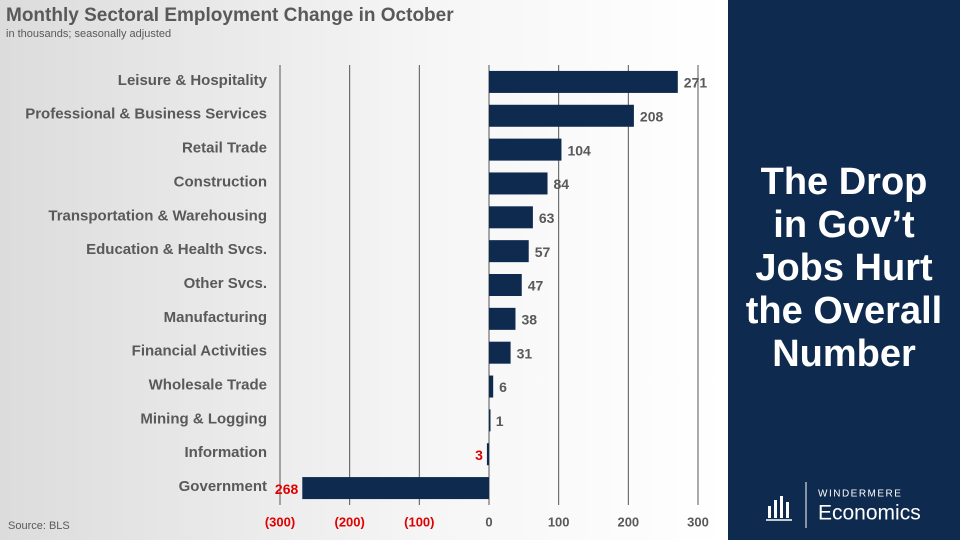 This screenshot has width=960, height=540. Describe the element at coordinates (176, 249) in the screenshot. I see `y-tick-label: Education & Health Svcs.` at that location.